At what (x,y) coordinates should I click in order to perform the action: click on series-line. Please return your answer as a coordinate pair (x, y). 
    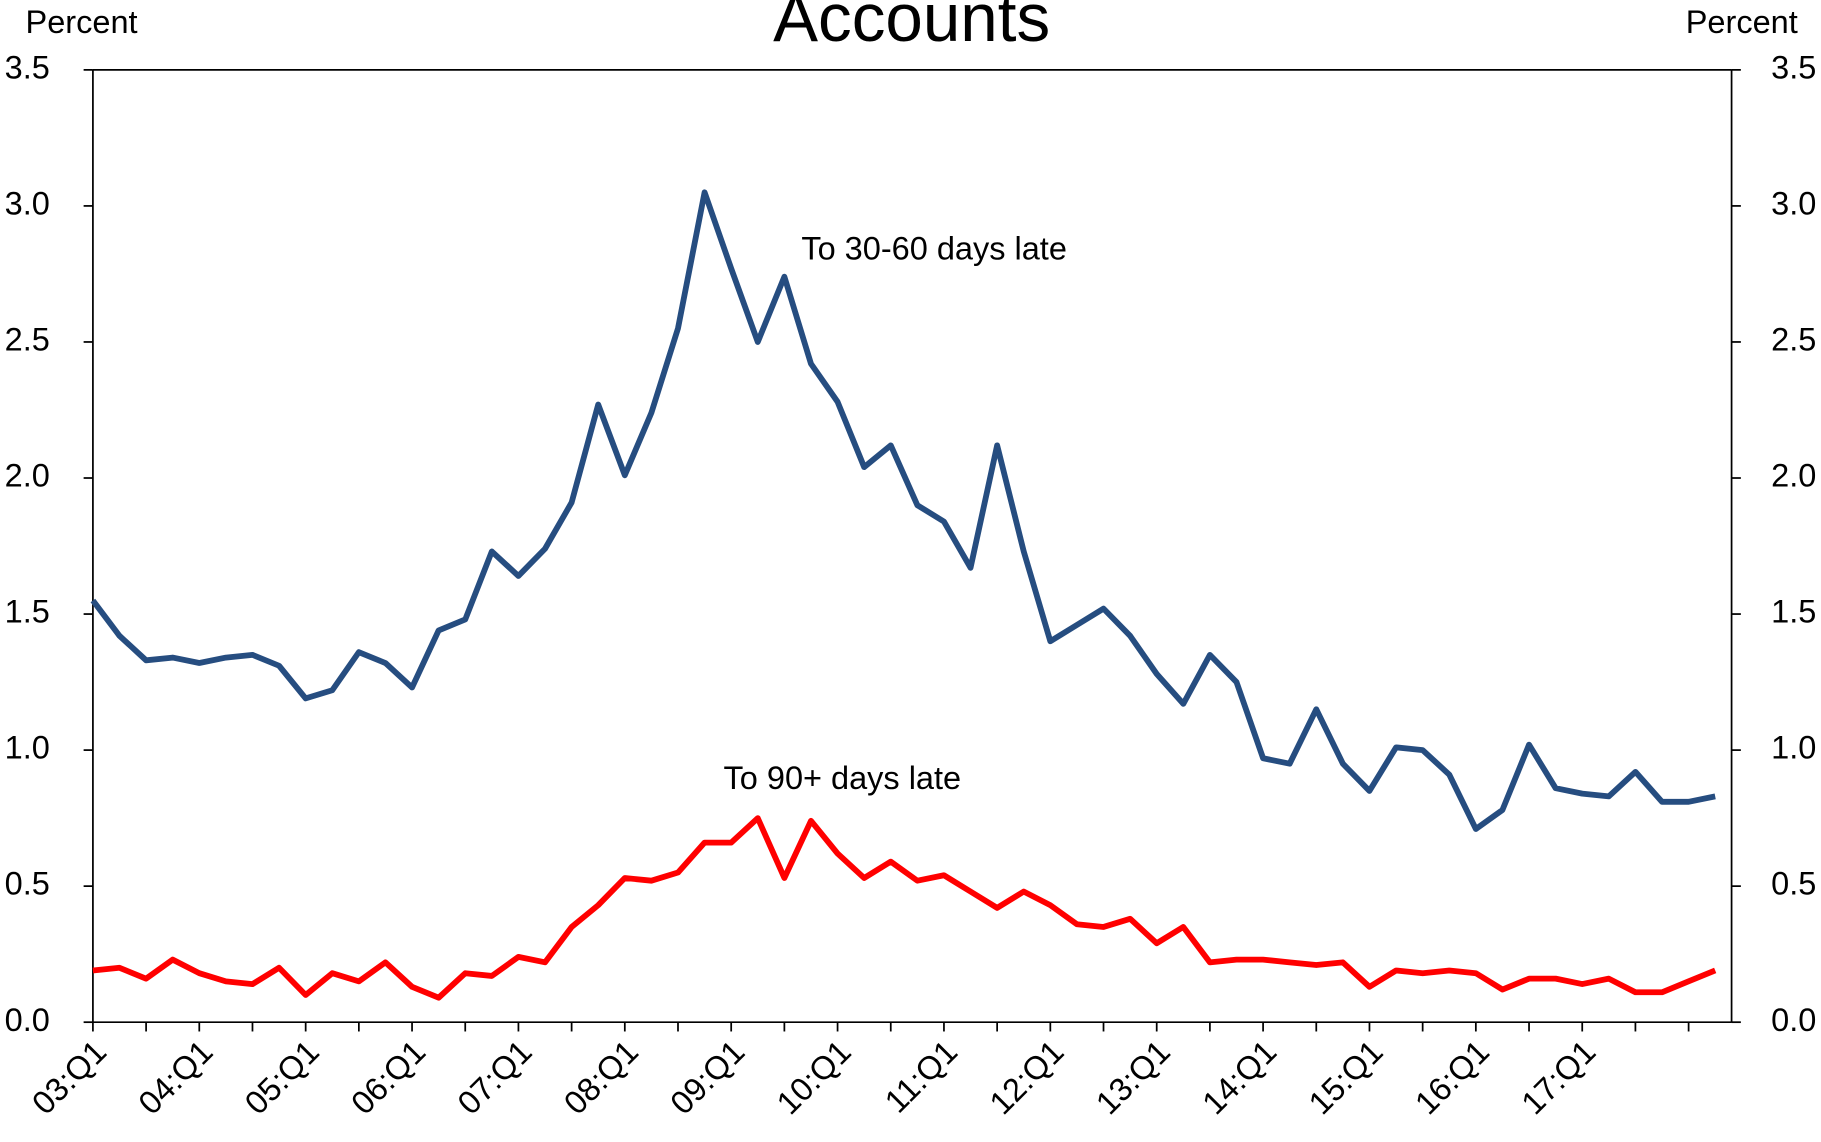
    Looking at the image, I should click on (904, 908).